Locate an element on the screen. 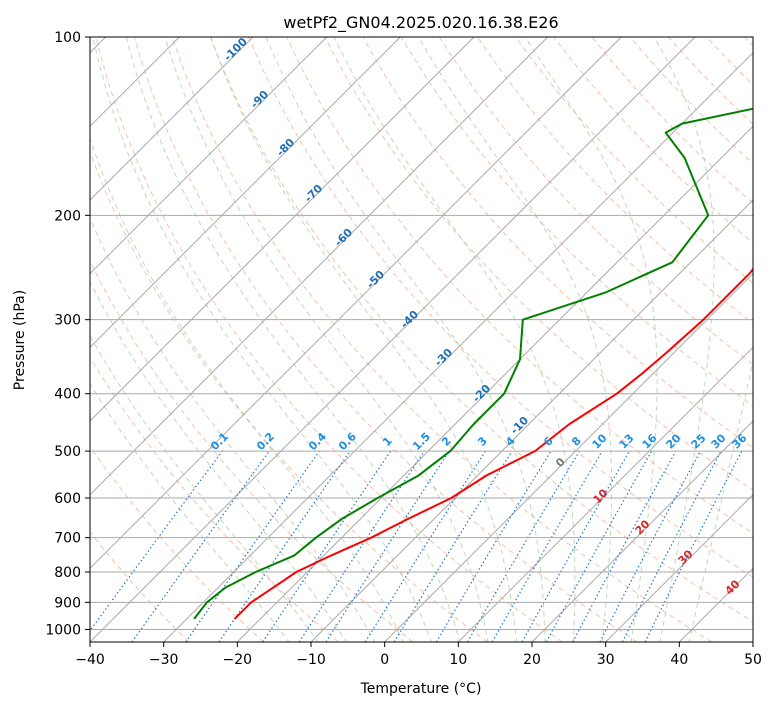 The image size is (775, 708). x-tick-label: 10 is located at coordinates (458, 660).